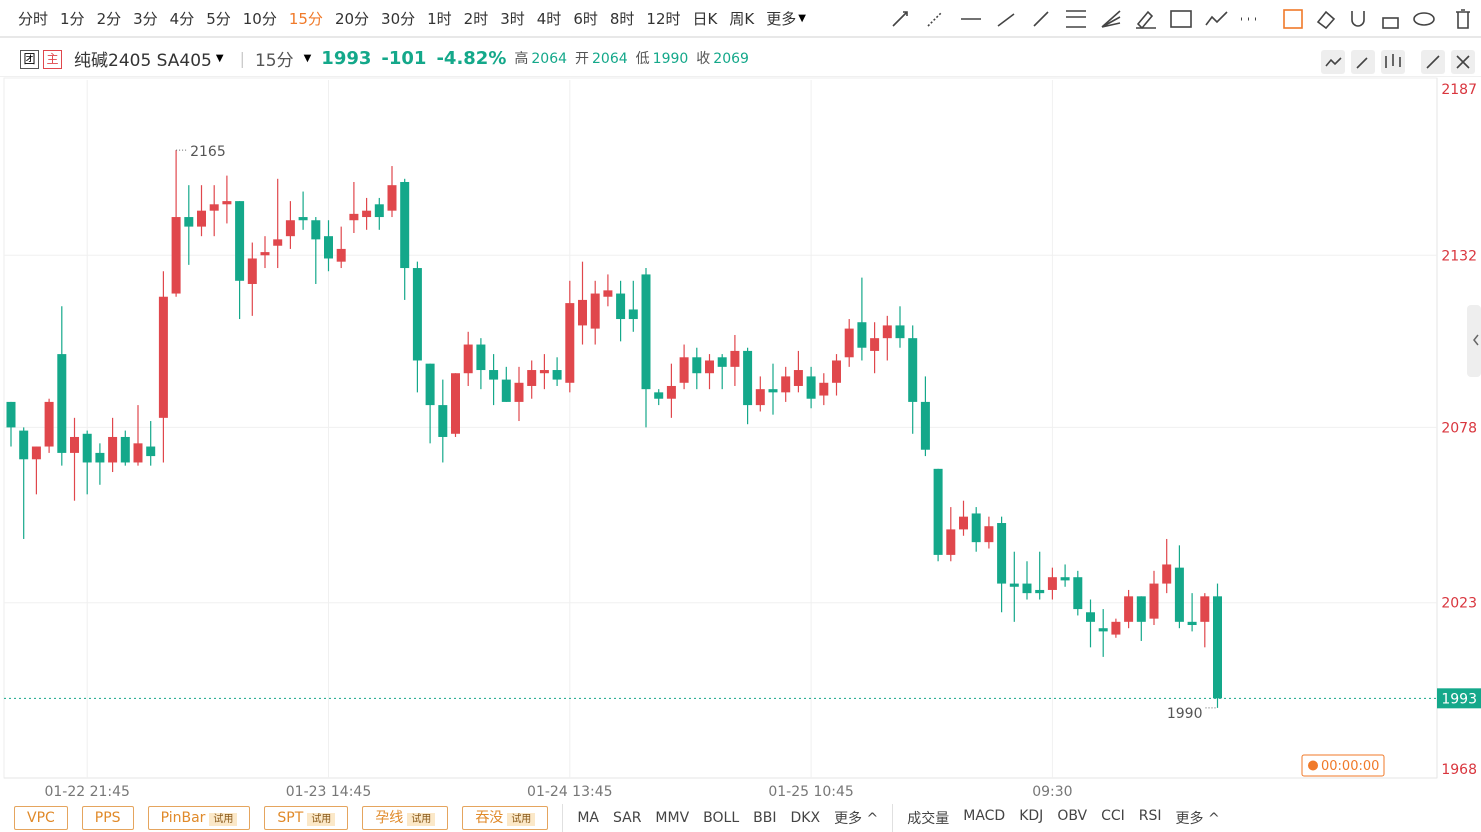  I want to click on tool-draw-mode, so click(1293, 19).